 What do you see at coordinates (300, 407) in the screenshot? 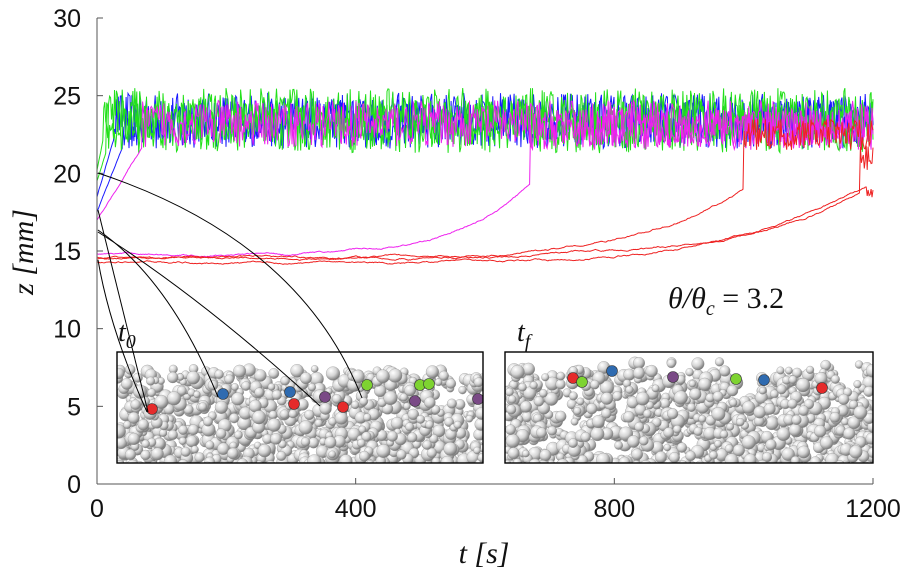
I see `inset-t0-frame` at bounding box center [300, 407].